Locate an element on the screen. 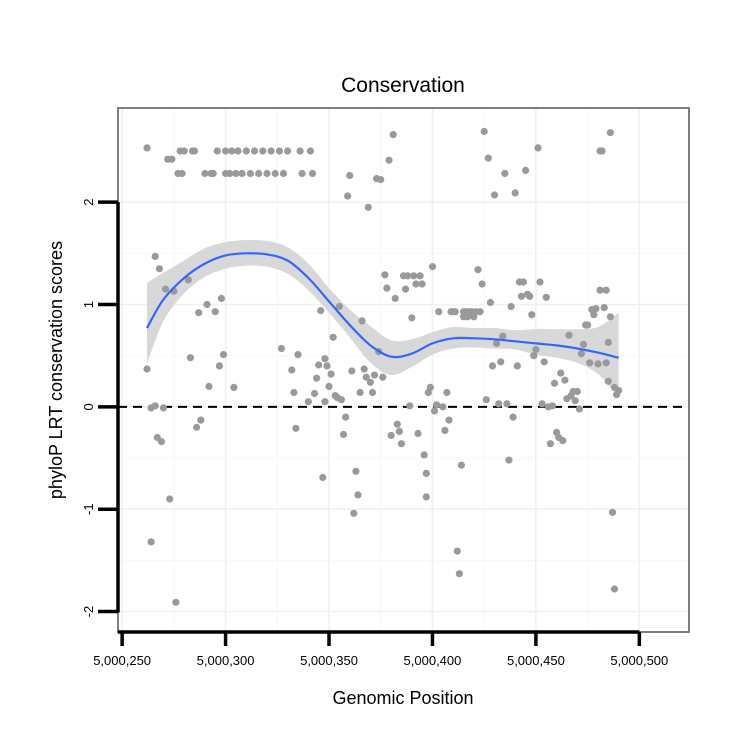 The image size is (750, 750). smooth-line is located at coordinates (382, 305).